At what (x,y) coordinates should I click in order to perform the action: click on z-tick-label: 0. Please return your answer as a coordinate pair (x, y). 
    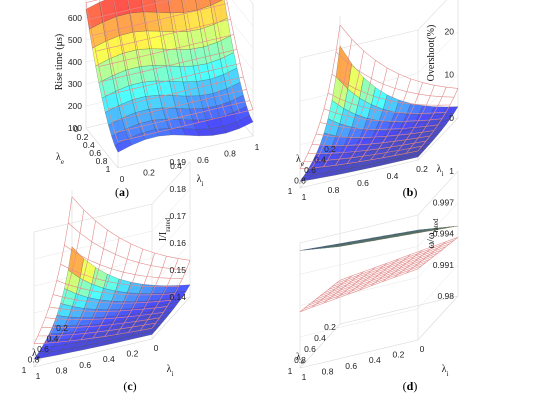
    Looking at the image, I should click on (451, 118).